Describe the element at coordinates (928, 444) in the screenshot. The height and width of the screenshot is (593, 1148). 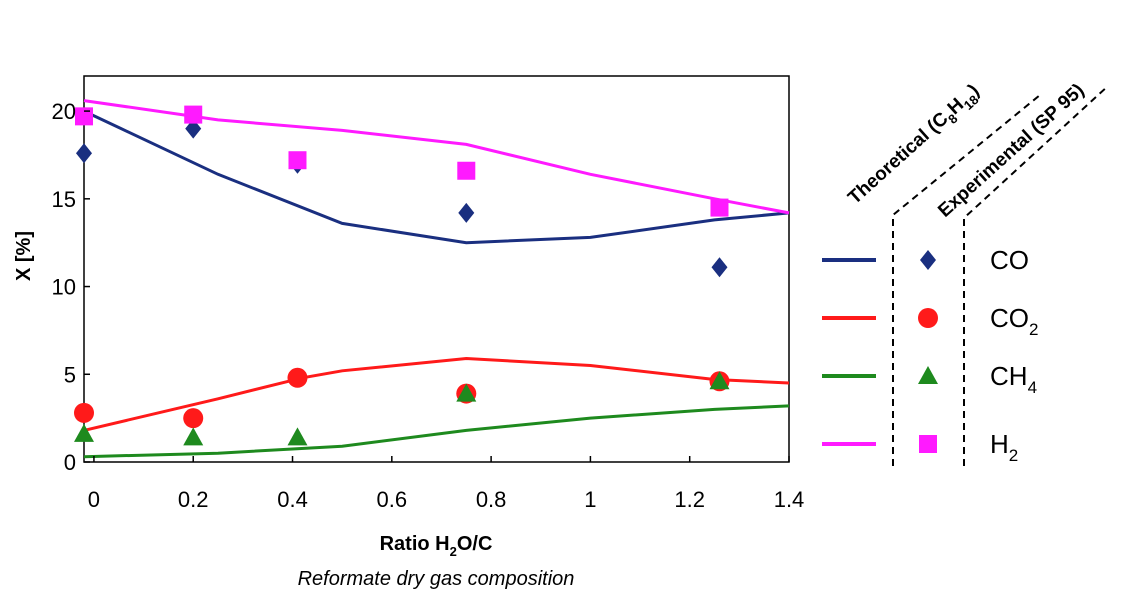
I see `legend-marker-h2` at that location.